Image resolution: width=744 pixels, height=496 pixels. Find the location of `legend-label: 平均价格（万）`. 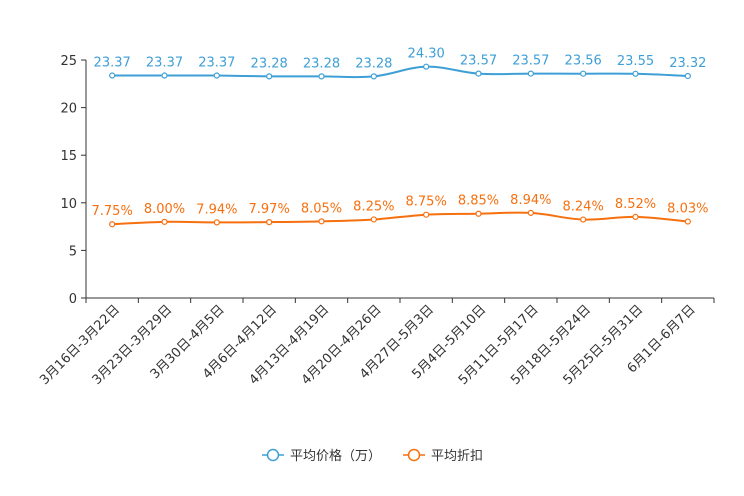

legend-label: 平均价格（万） is located at coordinates (335, 456).